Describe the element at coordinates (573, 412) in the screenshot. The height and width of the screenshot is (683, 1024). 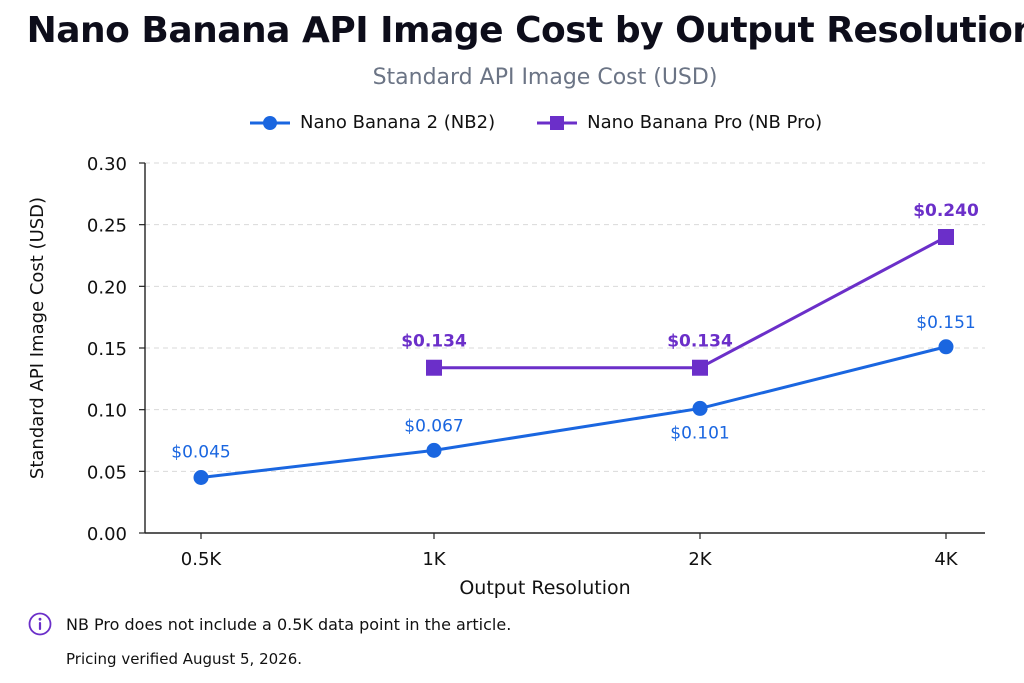
I see `series-line-nb2` at that location.